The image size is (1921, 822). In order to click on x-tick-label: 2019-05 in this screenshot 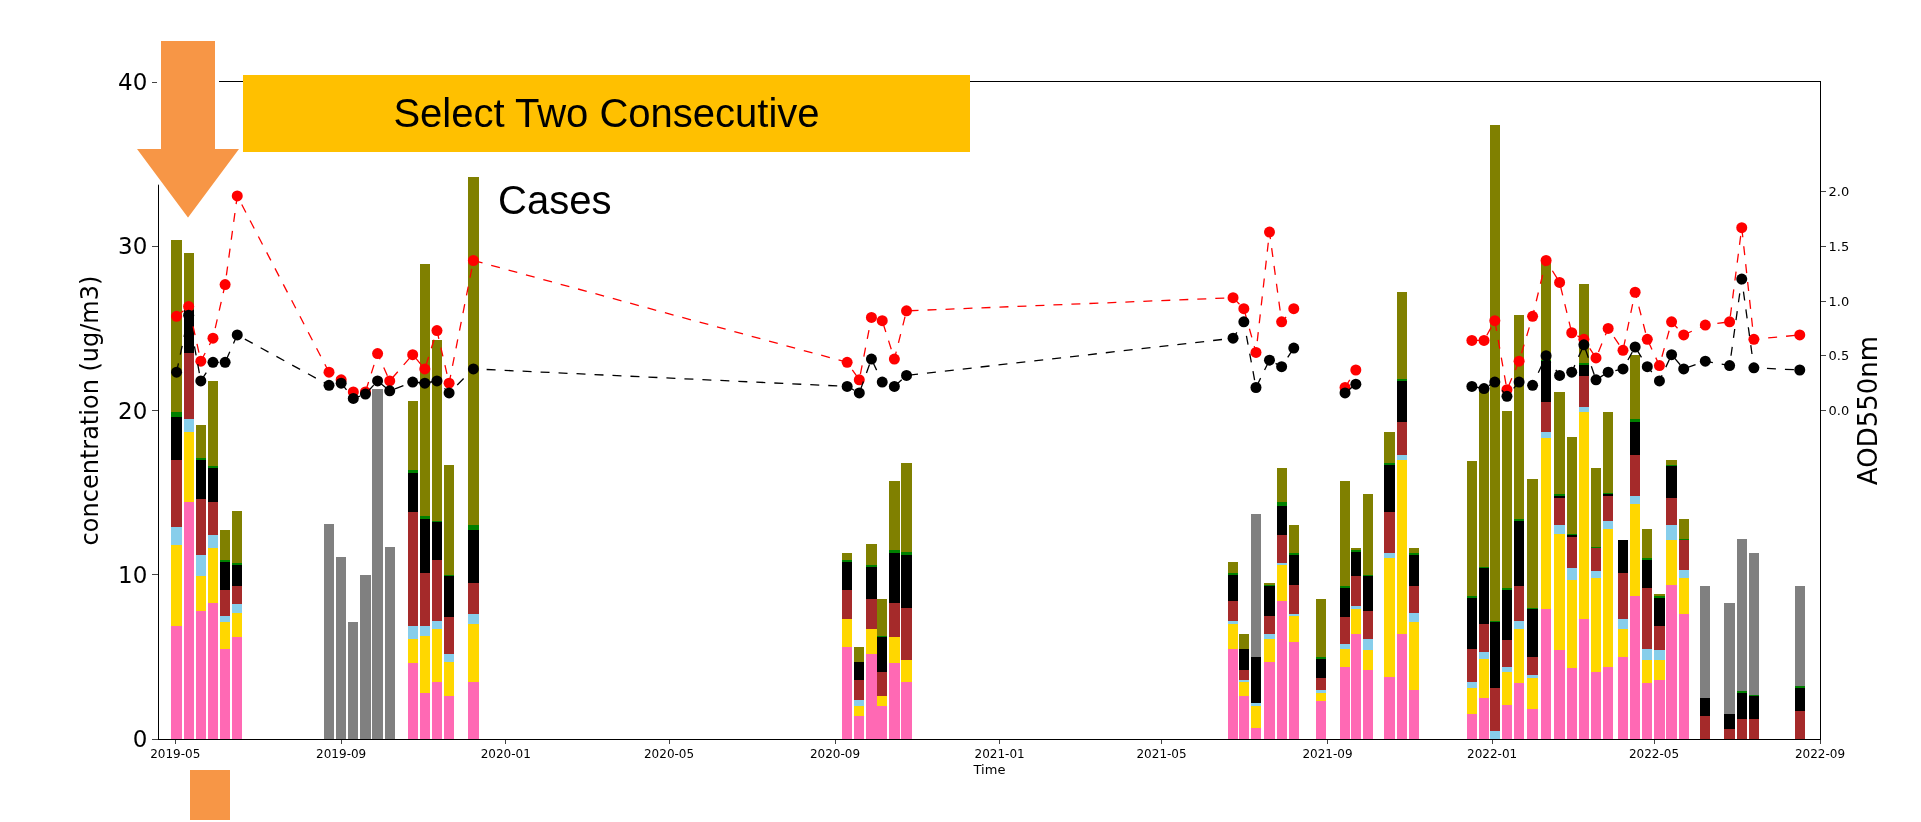, I will do `click(175, 754)`.